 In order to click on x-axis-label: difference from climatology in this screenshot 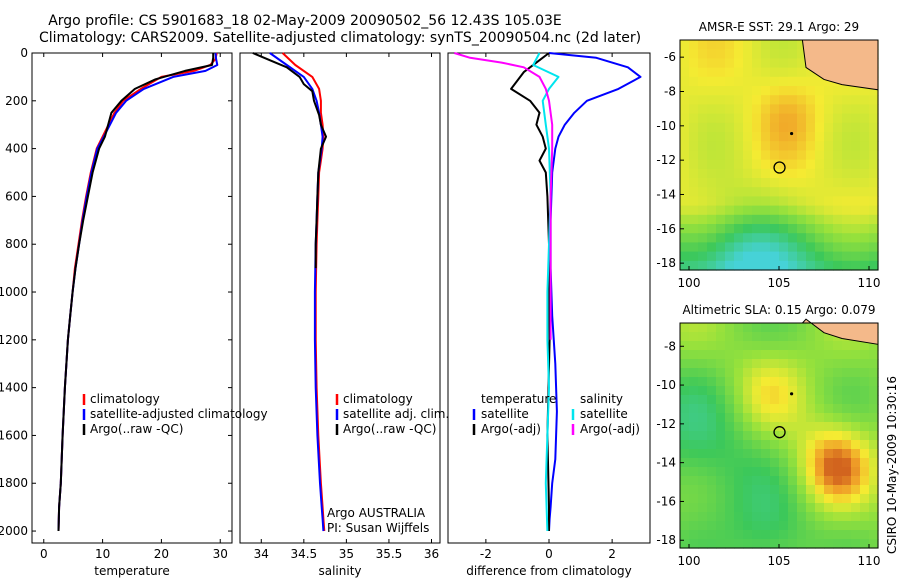, I will do `click(549, 571)`.